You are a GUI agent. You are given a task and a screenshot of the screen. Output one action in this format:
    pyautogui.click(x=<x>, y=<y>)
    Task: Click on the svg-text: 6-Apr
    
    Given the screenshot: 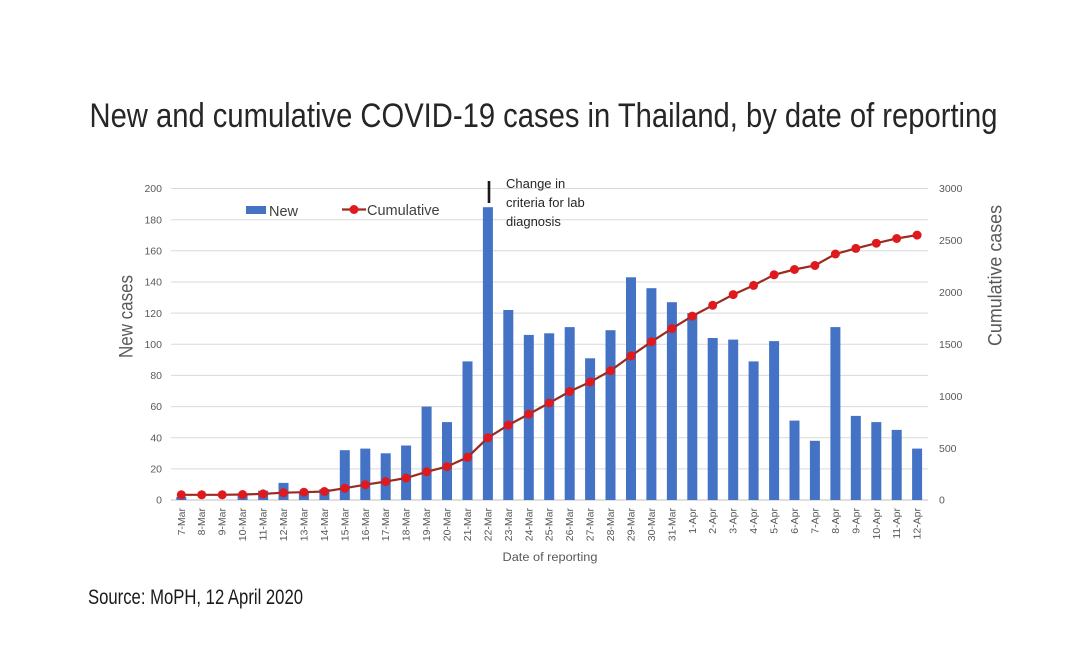 What is the action you would take?
    pyautogui.click(x=795, y=521)
    